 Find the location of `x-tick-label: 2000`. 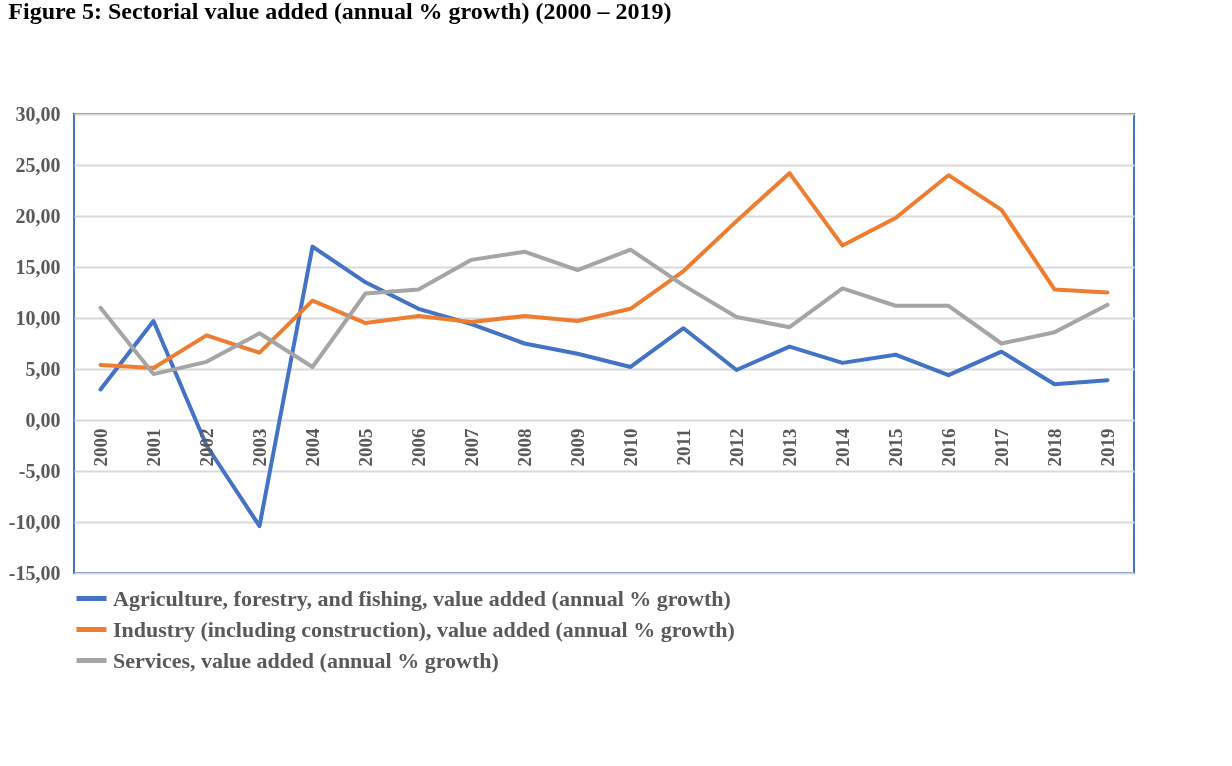

x-tick-label: 2000 is located at coordinates (100, 447).